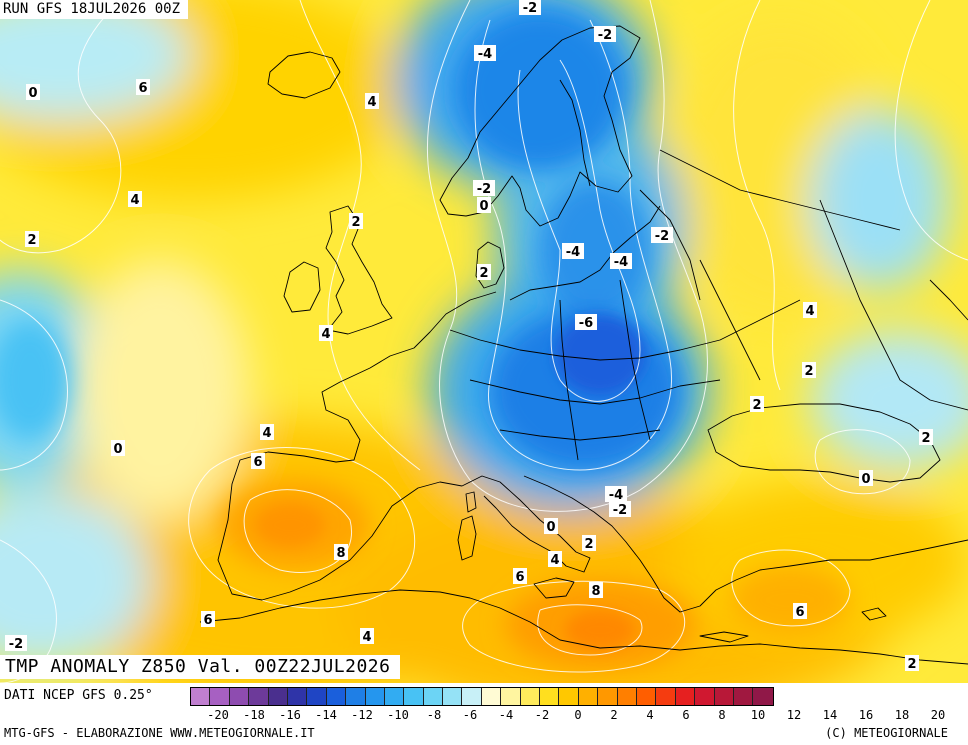 Image resolution: width=968 pixels, height=745 pixels. What do you see at coordinates (588, 527) in the screenshot?
I see `adriatic-coast` at bounding box center [588, 527].